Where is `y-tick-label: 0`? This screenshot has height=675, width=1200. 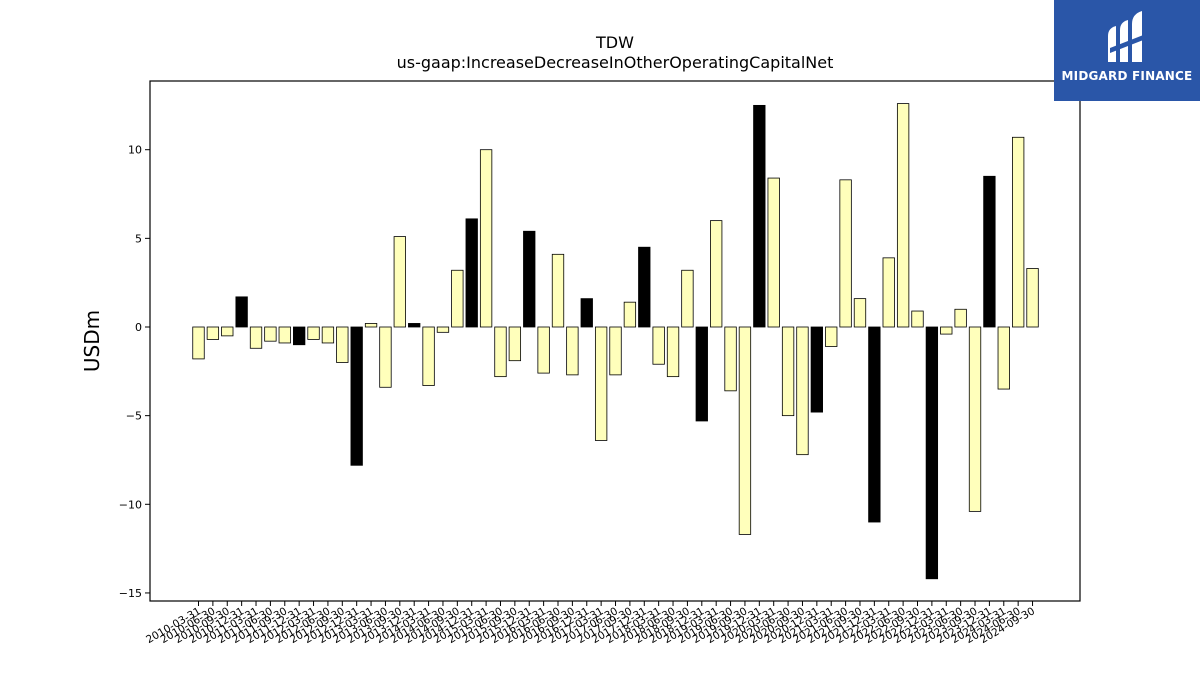
y-tick-label: 0 is located at coordinates (138, 327).